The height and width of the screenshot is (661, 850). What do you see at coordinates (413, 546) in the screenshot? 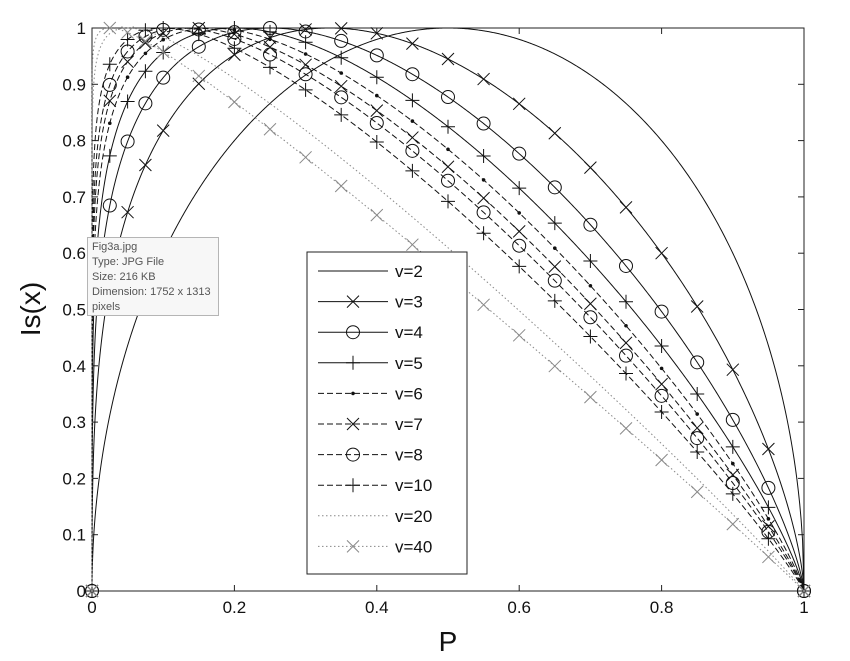
I see `legend-label: v=40` at bounding box center [413, 546].